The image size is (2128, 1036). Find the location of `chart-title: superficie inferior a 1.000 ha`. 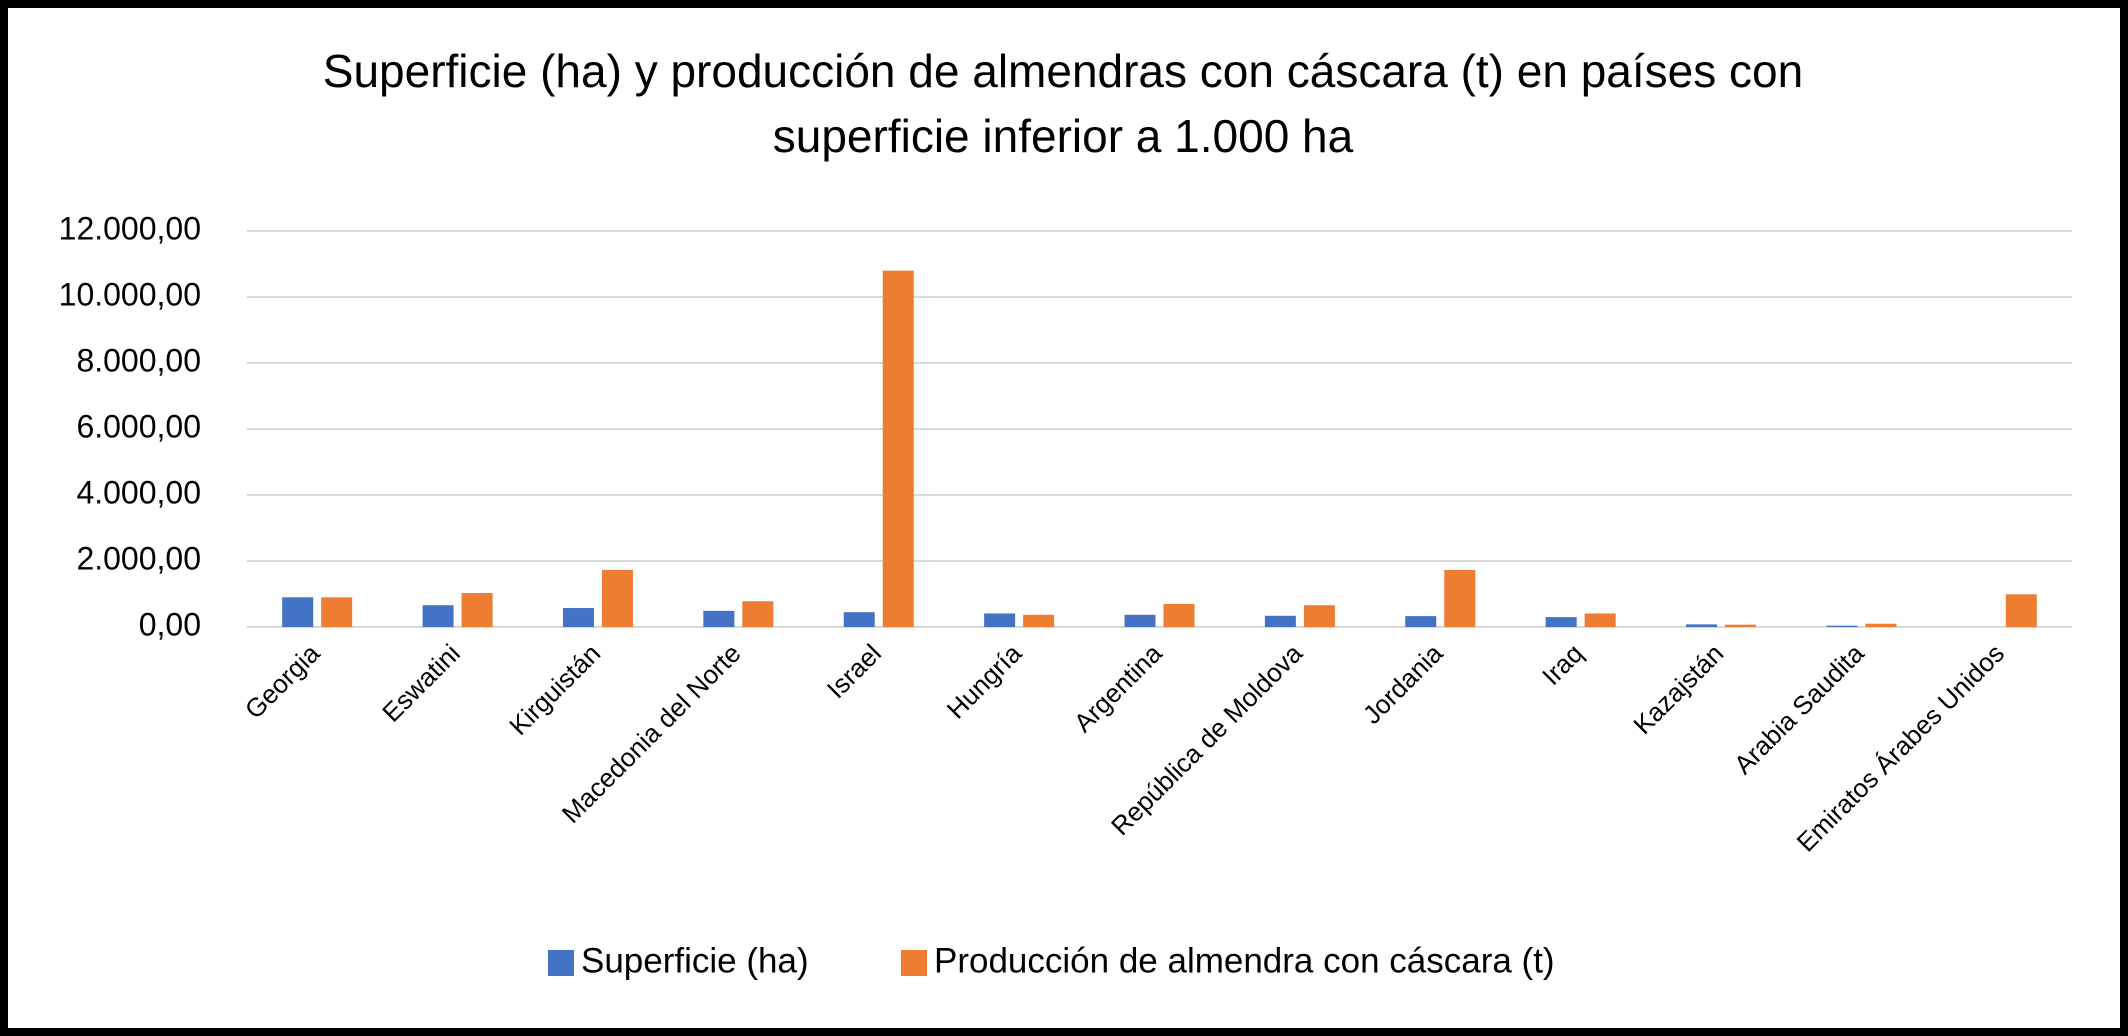

chart-title: superficie inferior a 1.000 ha is located at coordinates (1063, 136).